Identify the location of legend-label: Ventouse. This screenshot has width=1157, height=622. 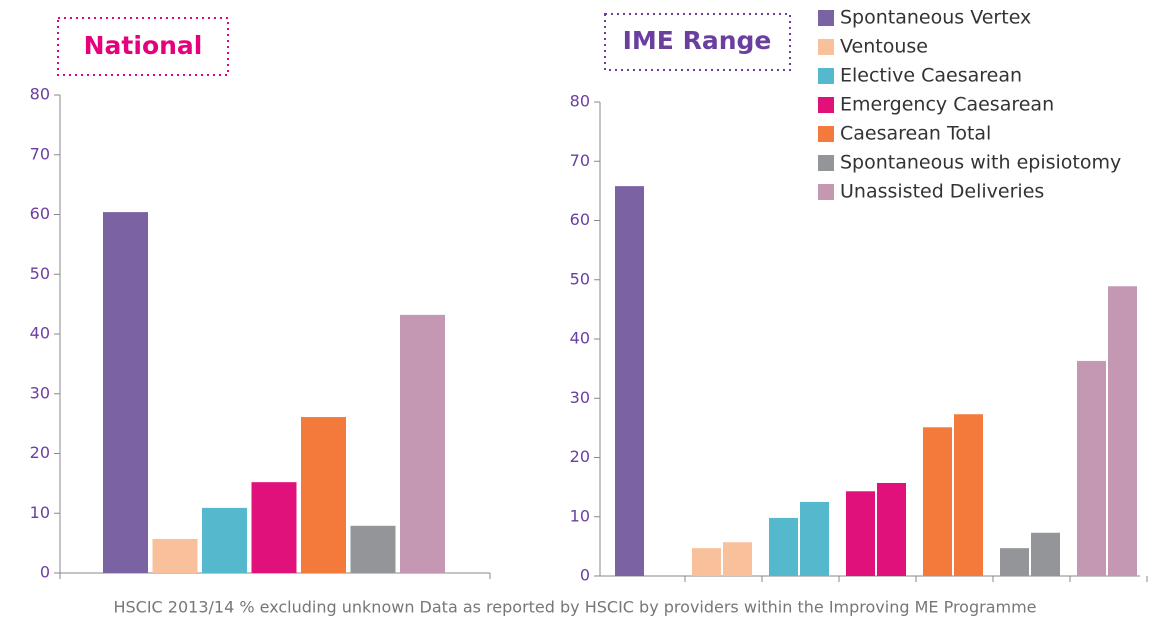
(884, 47).